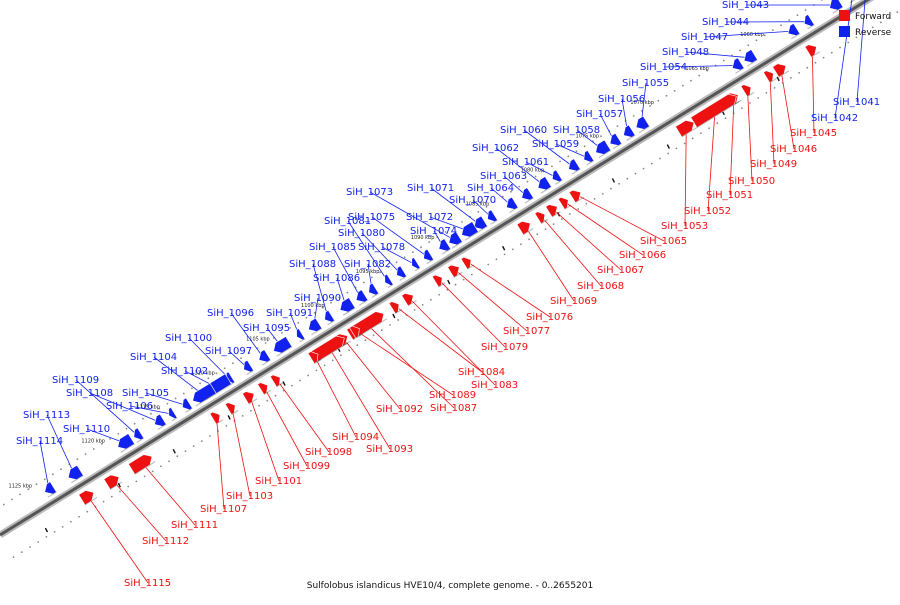  I want to click on forward-gene-label: SiH_1093, so click(389, 449).